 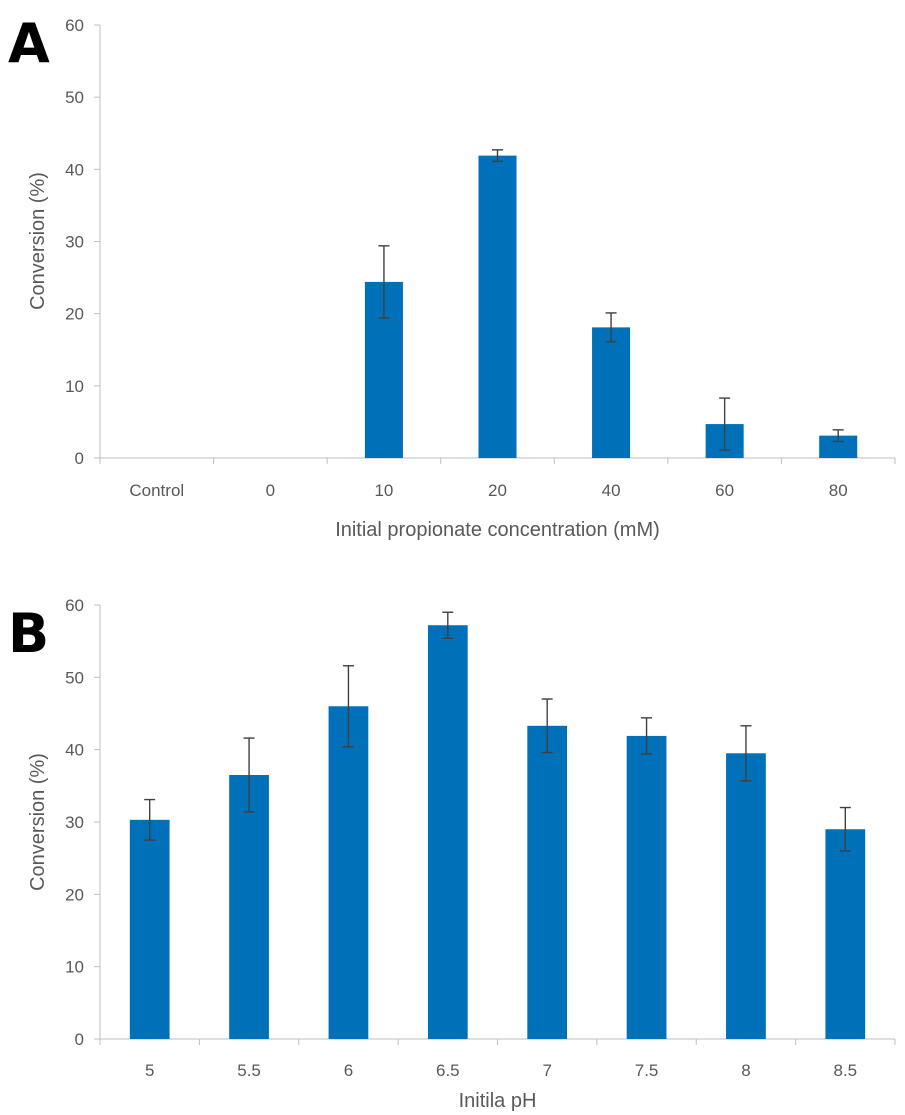 What do you see at coordinates (249, 775) in the screenshot?
I see `error-bar-5.5` at bounding box center [249, 775].